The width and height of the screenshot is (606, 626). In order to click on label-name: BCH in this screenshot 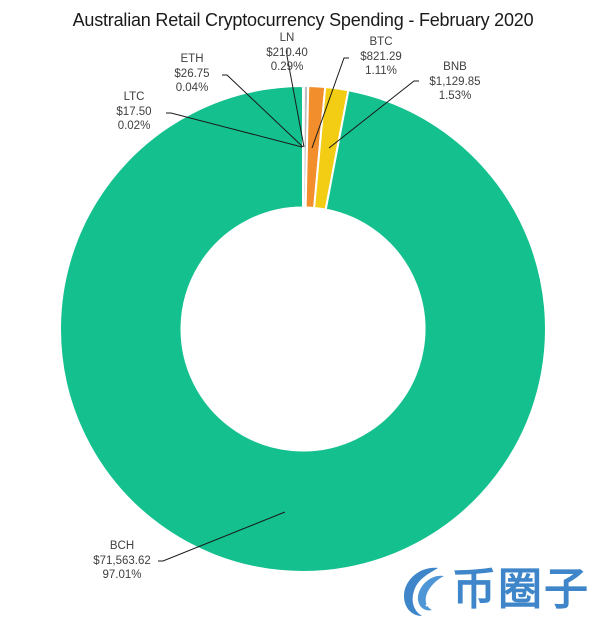, I will do `click(122, 546)`.